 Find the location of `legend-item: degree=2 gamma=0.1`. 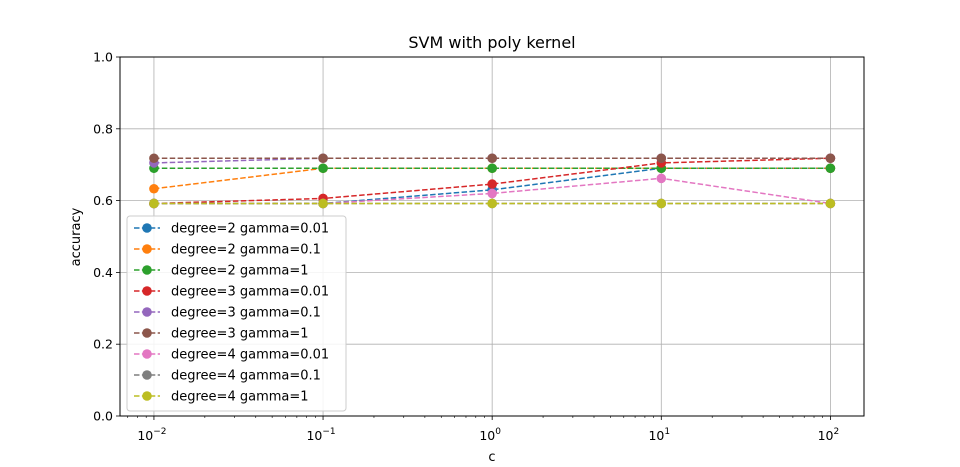

legend-item: degree=2 gamma=0.1 is located at coordinates (227, 250).